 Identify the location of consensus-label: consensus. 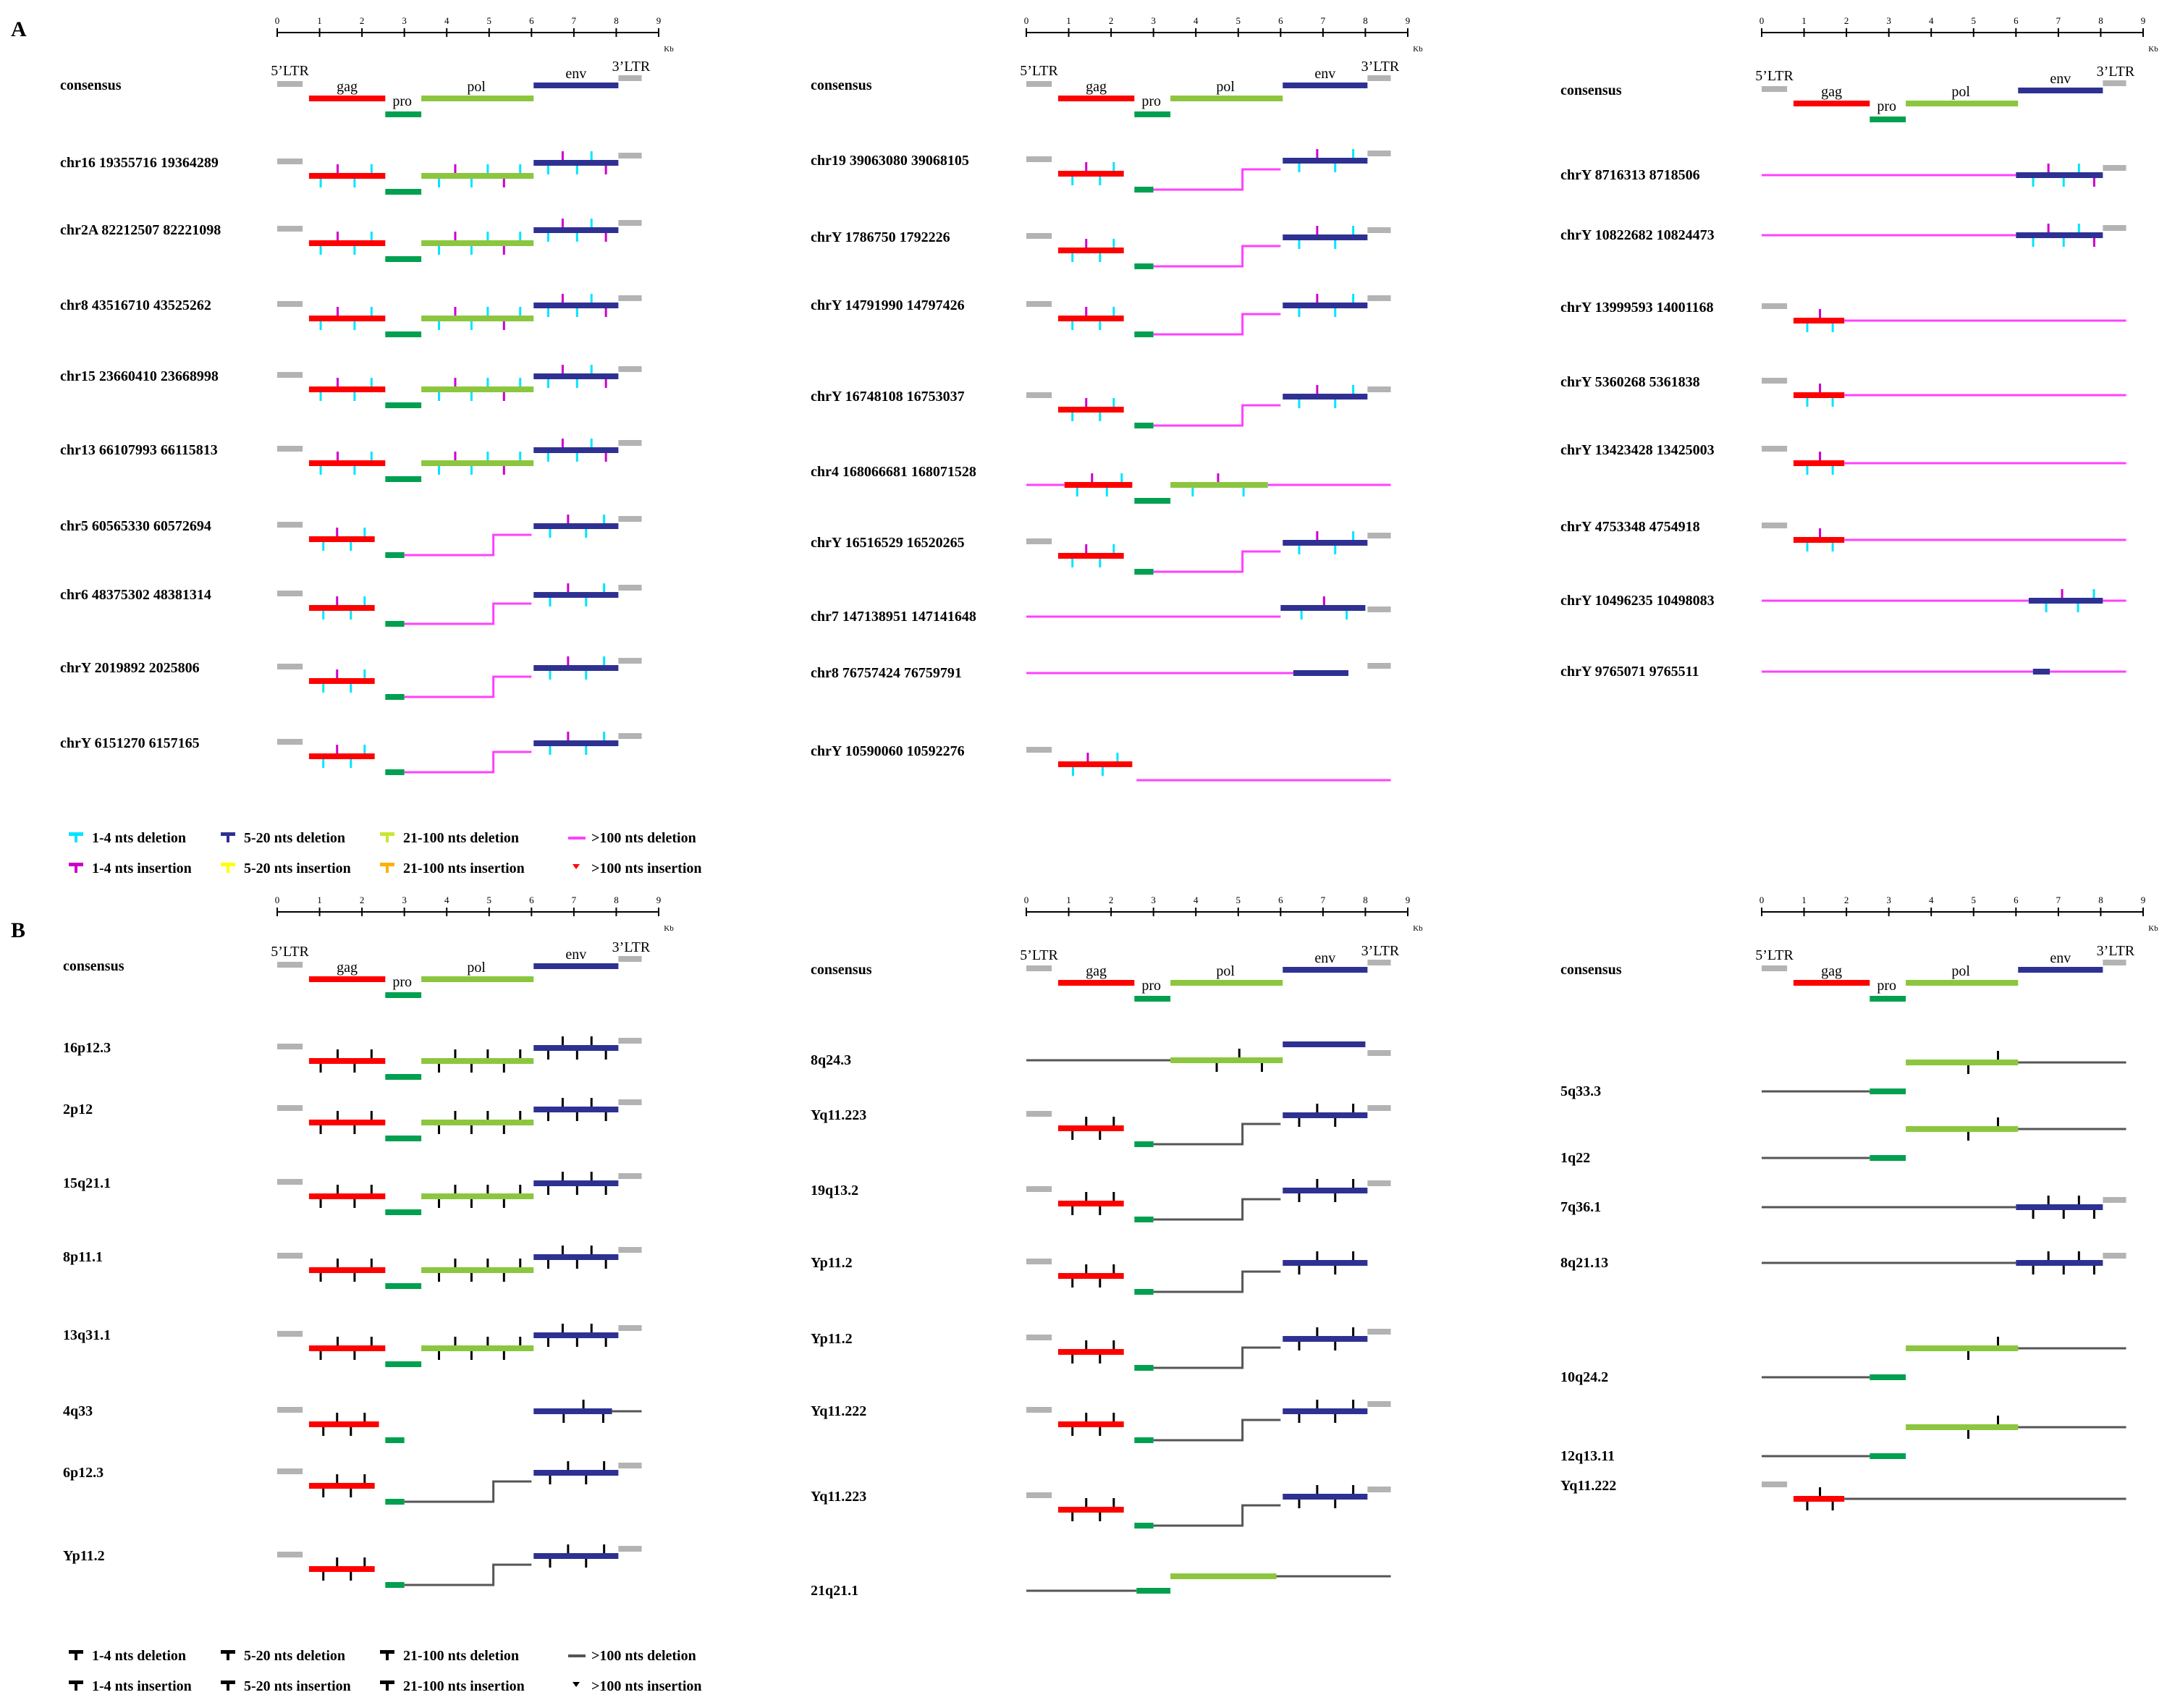
(1591, 970).